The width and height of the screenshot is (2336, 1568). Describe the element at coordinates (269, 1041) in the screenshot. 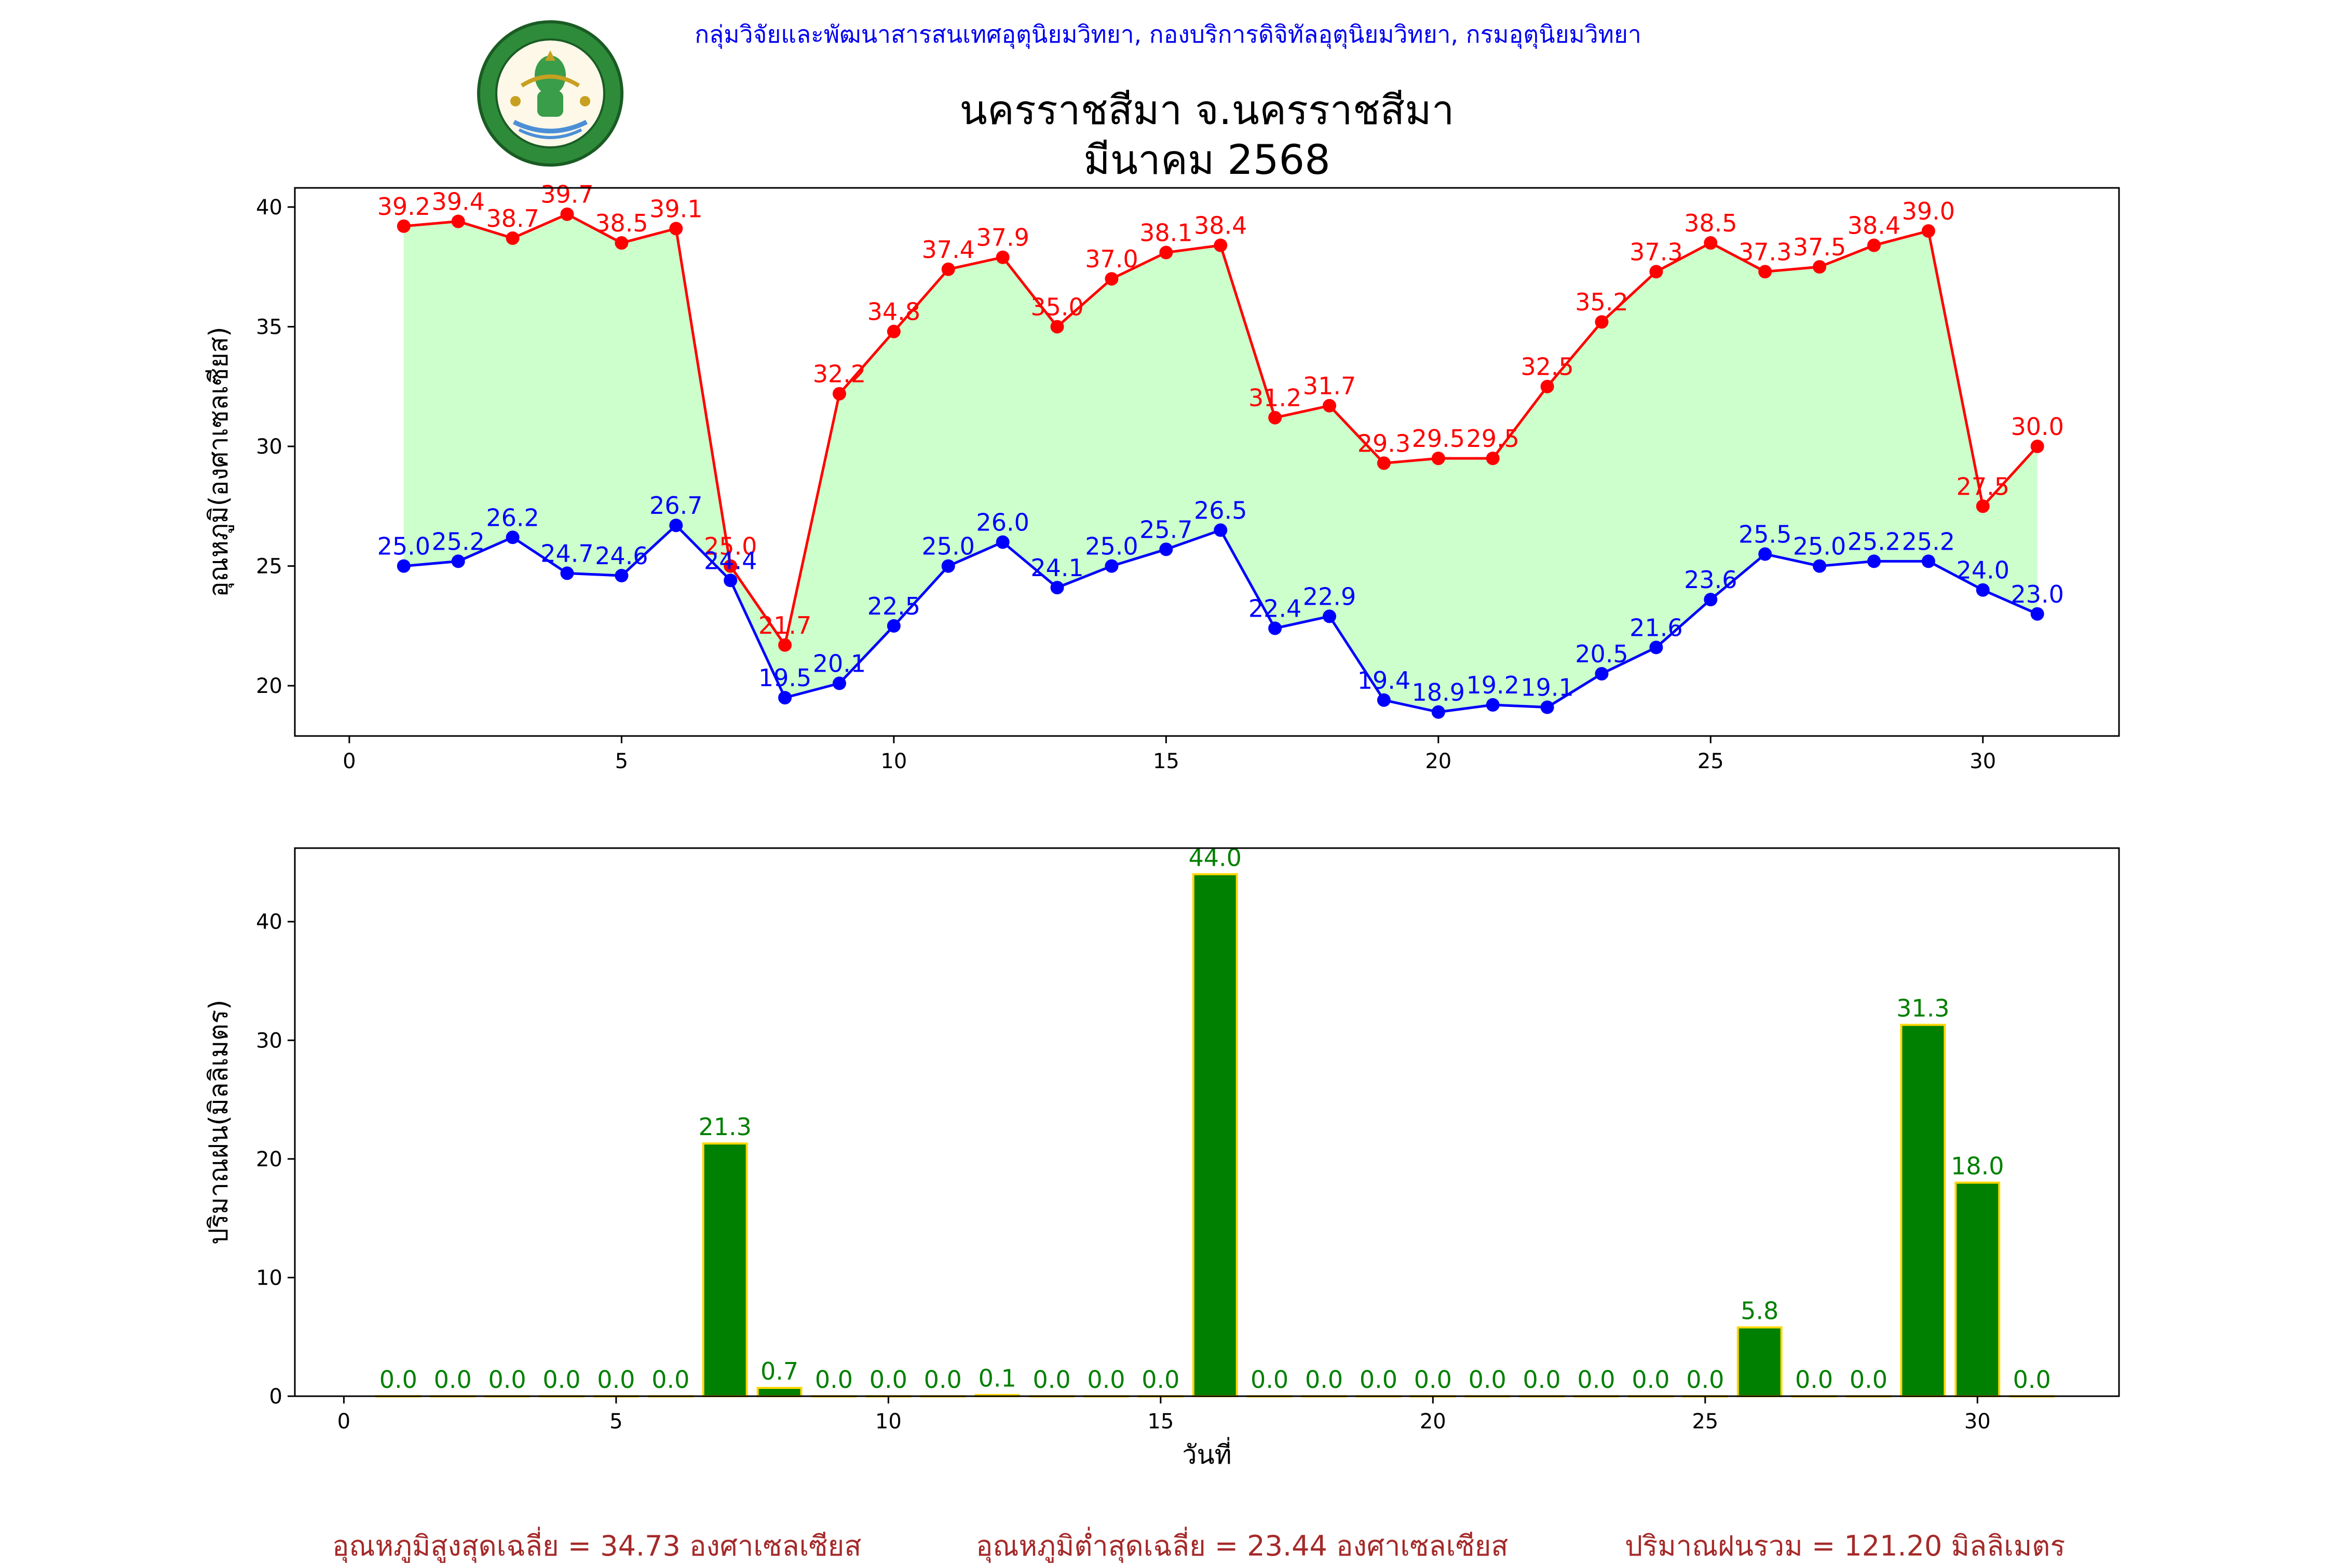

I see `rain-y-tick-label: 30` at that location.